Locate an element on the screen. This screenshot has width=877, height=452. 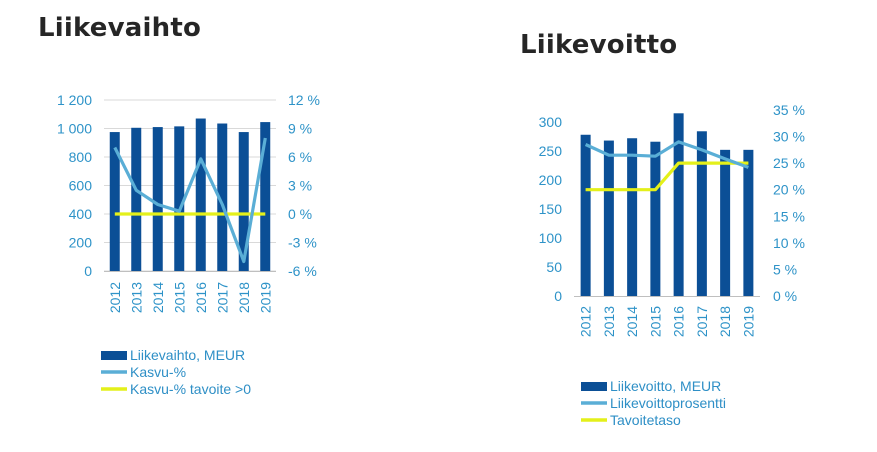
line-series-target is located at coordinates (667, 176).